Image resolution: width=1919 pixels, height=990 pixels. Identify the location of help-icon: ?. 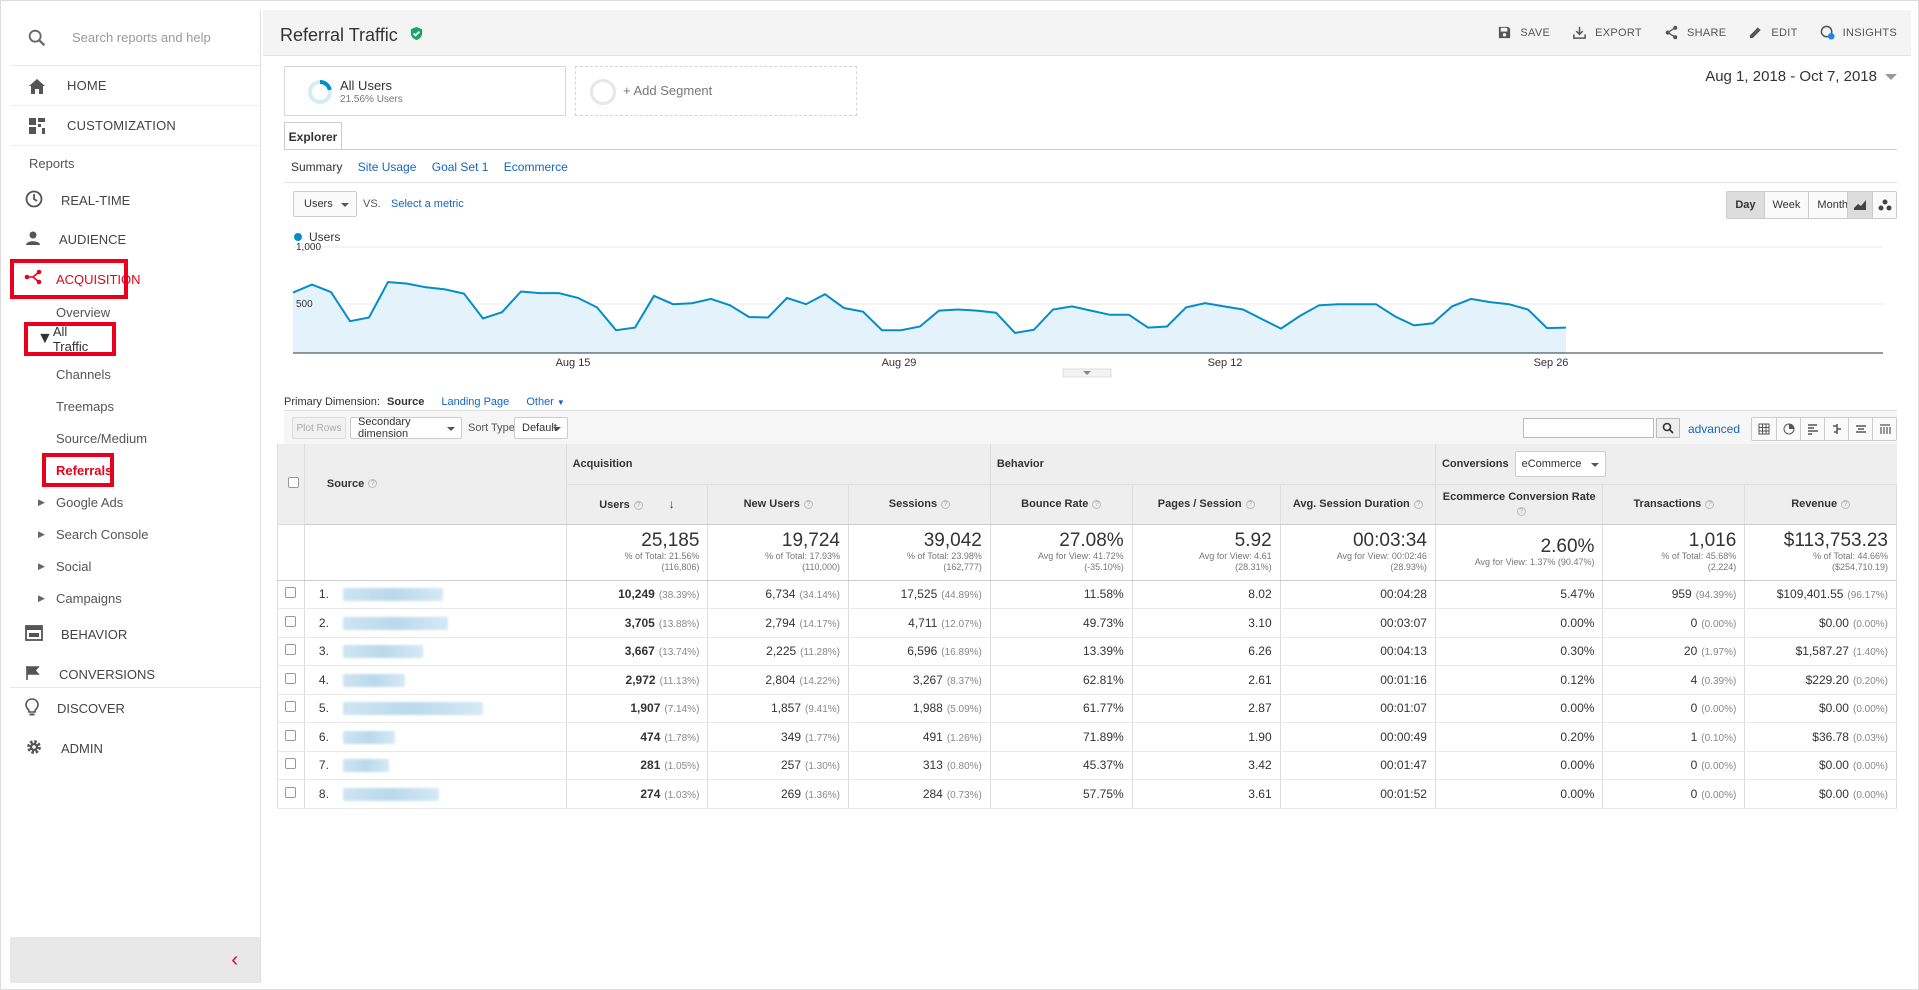
(1418, 504).